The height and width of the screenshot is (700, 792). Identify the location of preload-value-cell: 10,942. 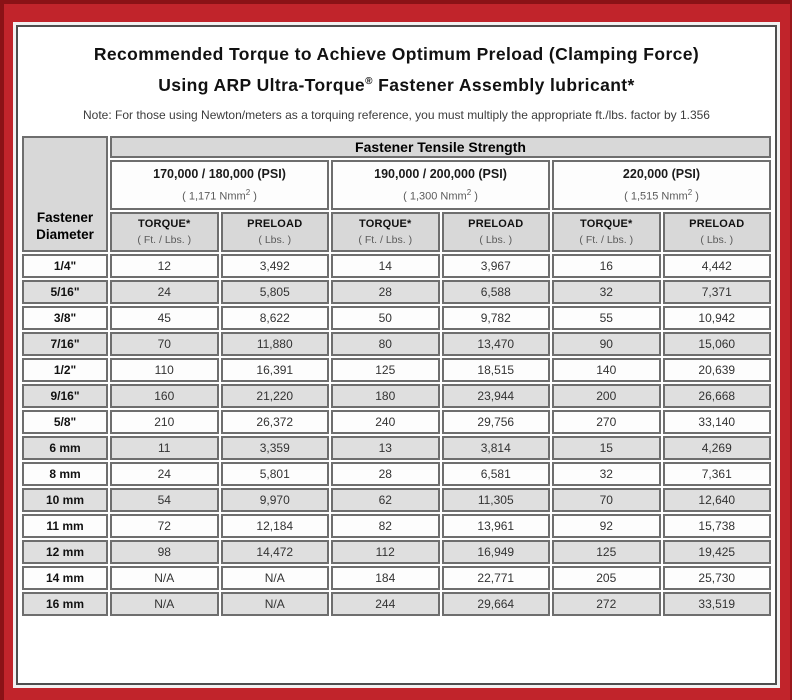
(716, 317).